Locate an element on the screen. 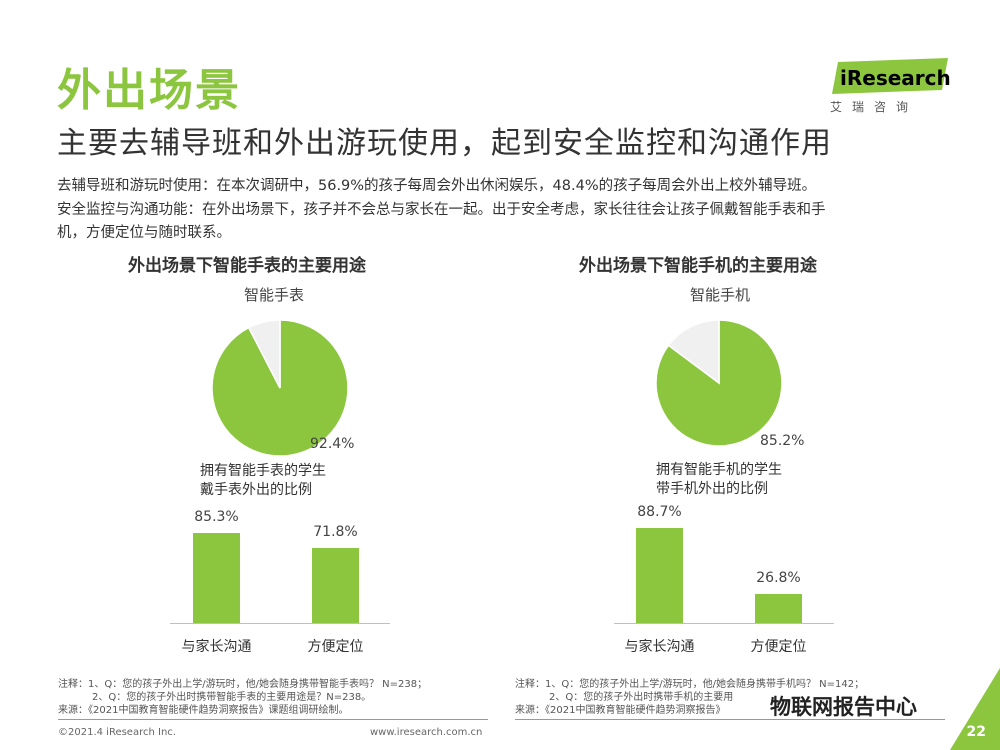 The width and height of the screenshot is (1000, 750). watch-caption-line-2: 戴手表外出的比例 is located at coordinates (256, 490).